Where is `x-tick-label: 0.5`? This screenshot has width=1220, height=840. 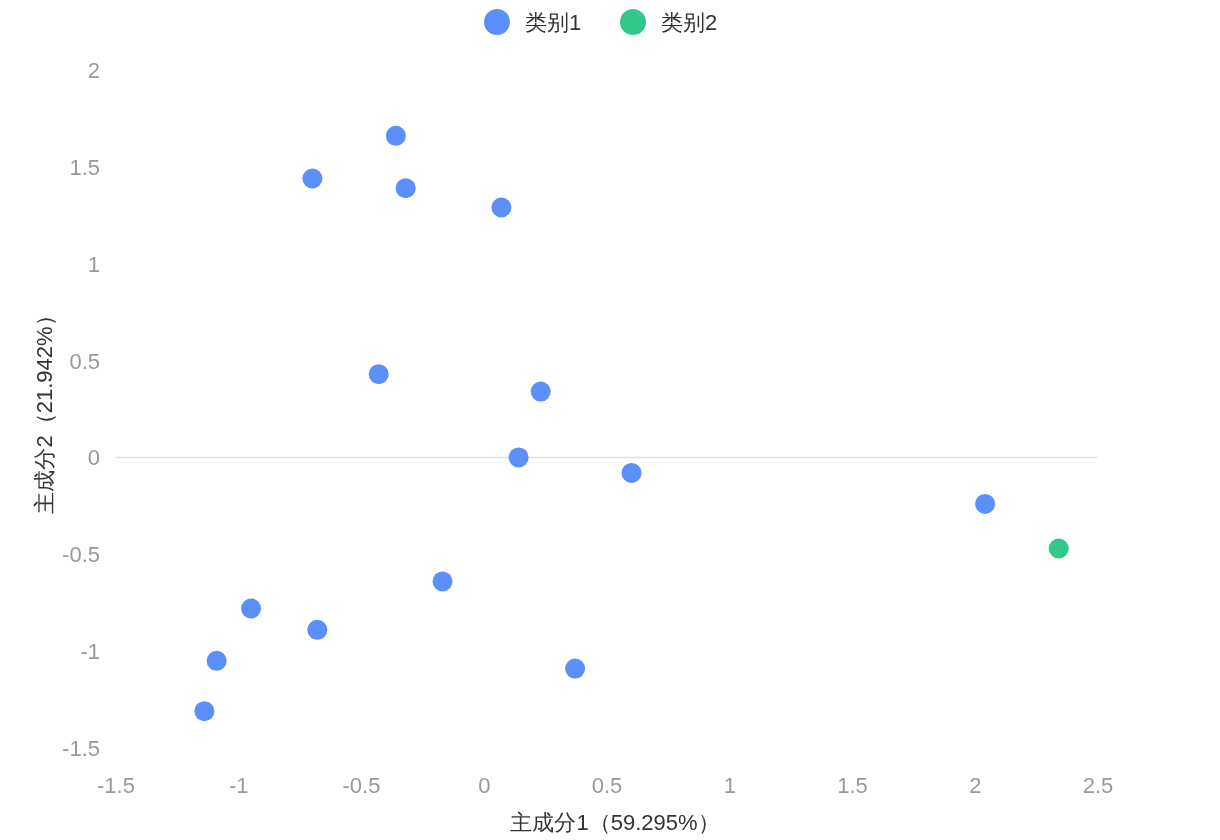
x-tick-label: 0.5 is located at coordinates (607, 785).